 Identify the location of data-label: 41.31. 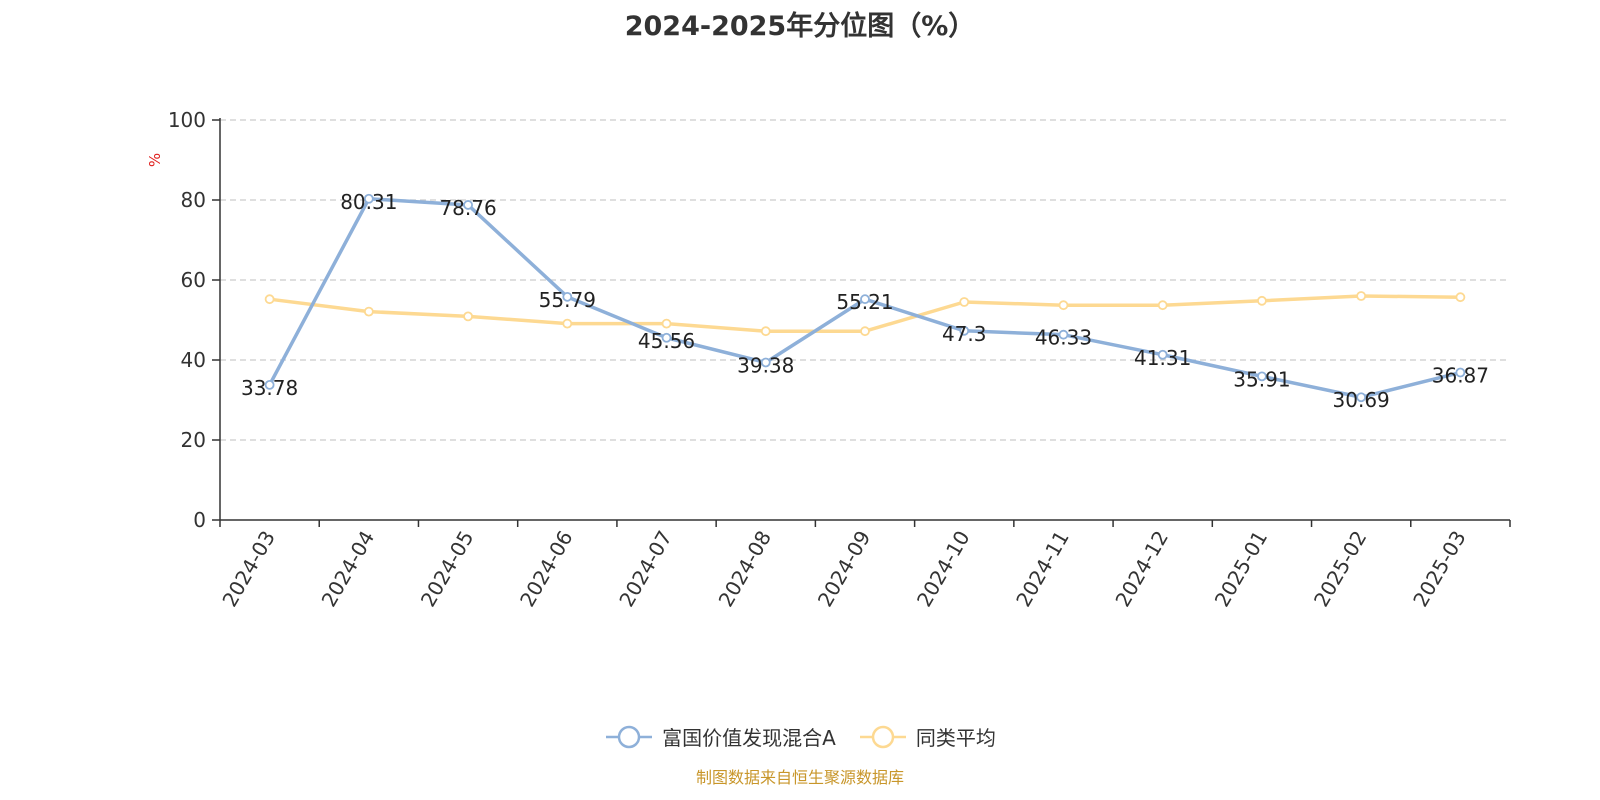
(1162, 358).